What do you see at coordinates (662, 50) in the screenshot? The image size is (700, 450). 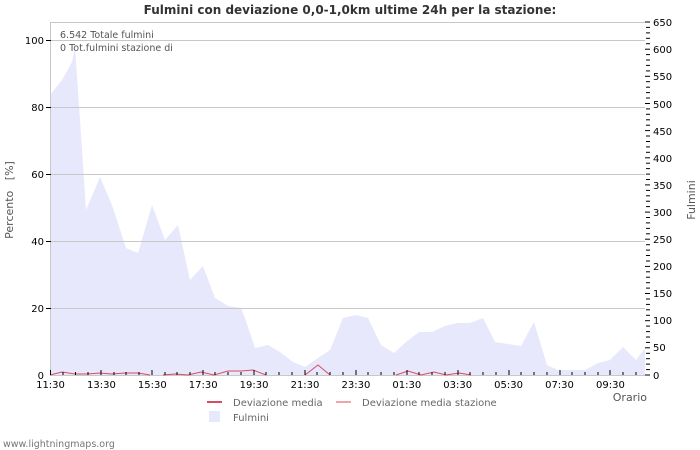 I see `svg-text: 600` at bounding box center [662, 50].